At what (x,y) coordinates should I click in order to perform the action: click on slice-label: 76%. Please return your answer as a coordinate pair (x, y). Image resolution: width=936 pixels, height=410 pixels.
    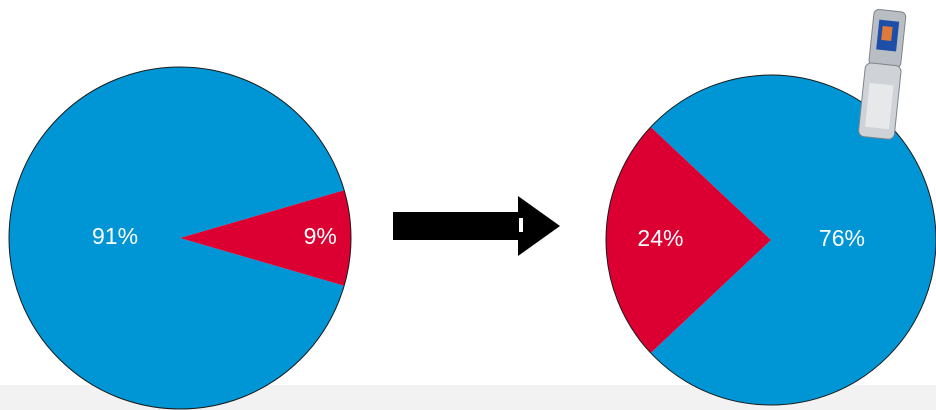
    Looking at the image, I should click on (842, 238).